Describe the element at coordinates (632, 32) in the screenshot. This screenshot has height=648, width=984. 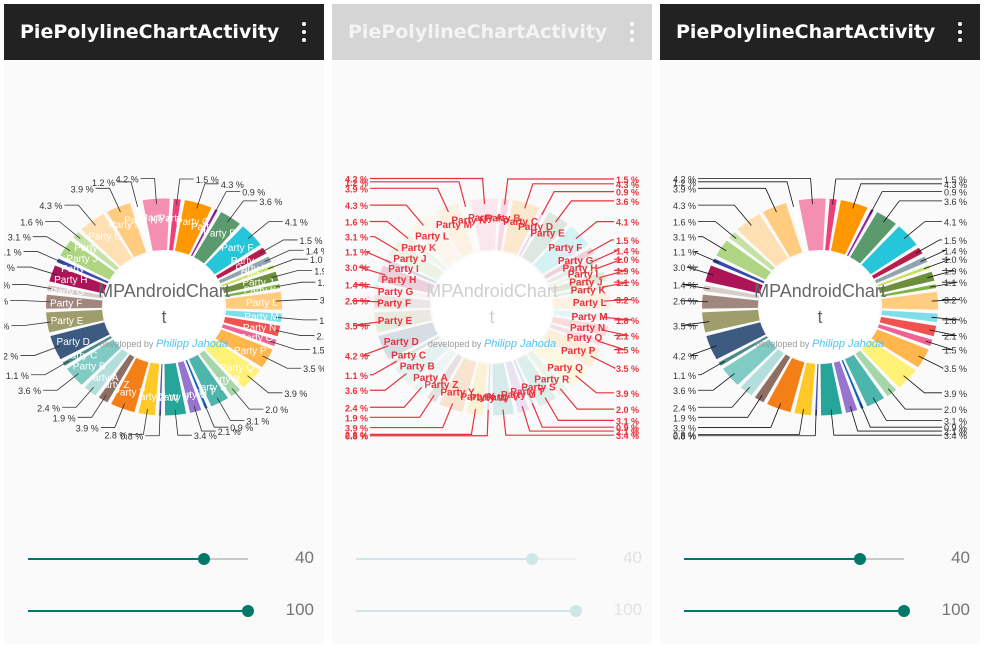
I see `overflow-menu-icon` at that location.